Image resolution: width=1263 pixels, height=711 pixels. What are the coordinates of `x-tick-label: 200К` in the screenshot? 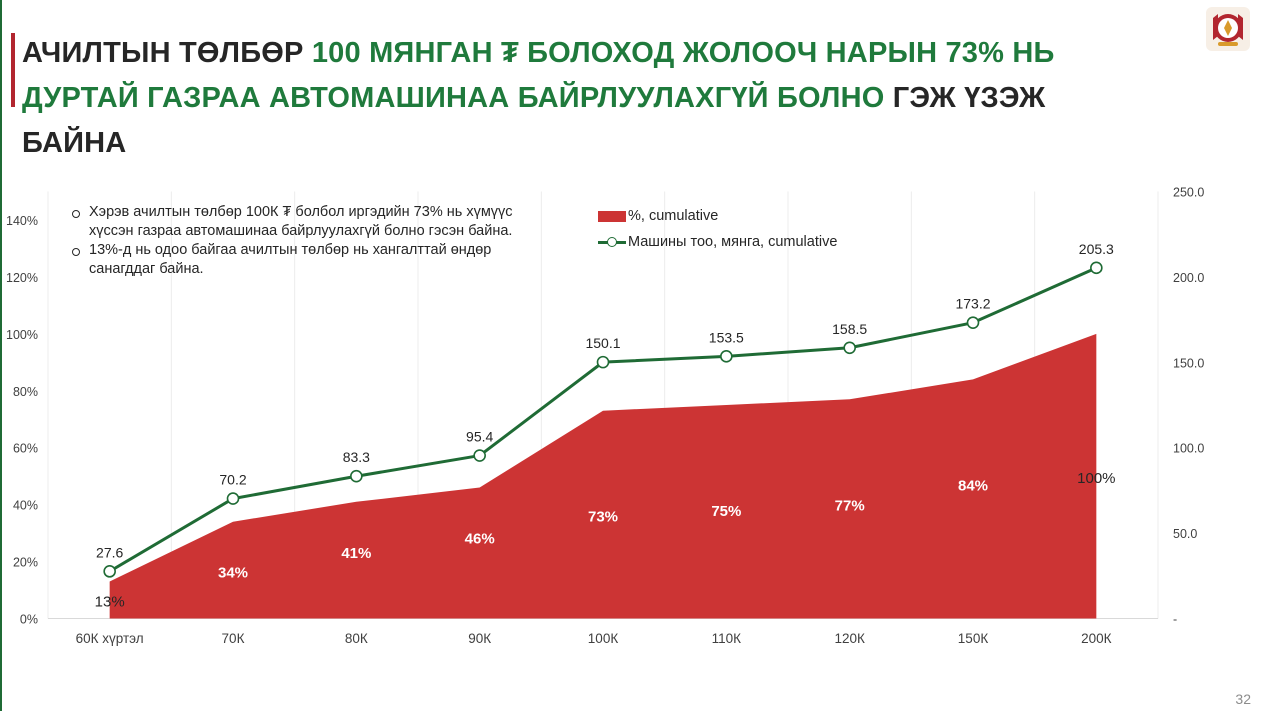 It's located at (1096, 638).